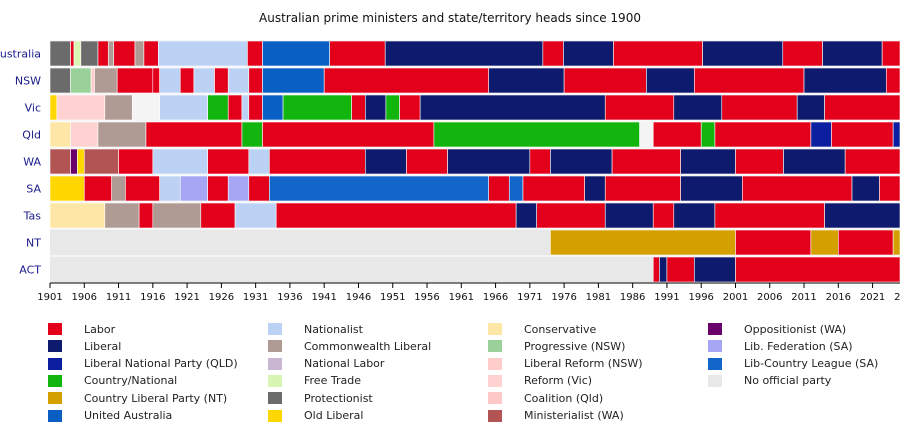 The width and height of the screenshot is (900, 424). Describe the element at coordinates (338, 398) in the screenshot. I see `legend-label: Protectionist` at that location.